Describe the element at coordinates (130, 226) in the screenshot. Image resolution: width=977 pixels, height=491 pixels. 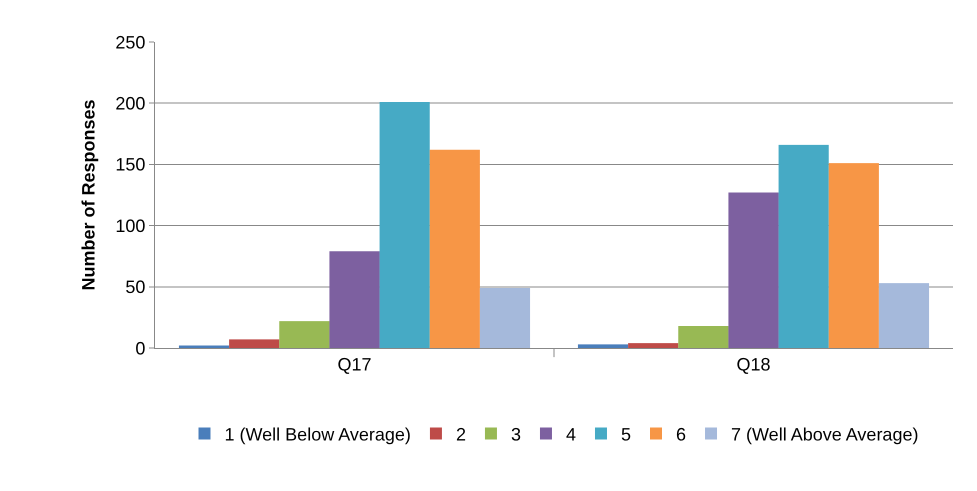
I see `y-tick-label: 100` at that location.